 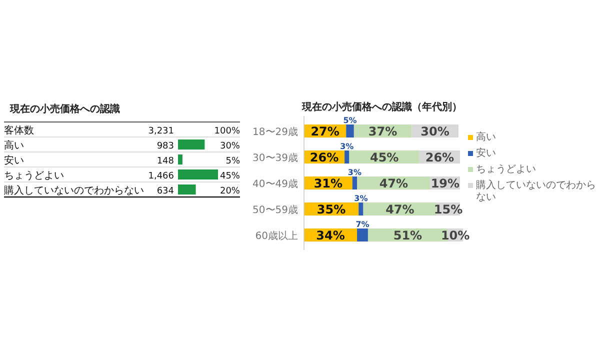 What do you see at coordinates (536, 191) in the screenshot?
I see `legend-label: 購入していないのでわからない` at bounding box center [536, 191].